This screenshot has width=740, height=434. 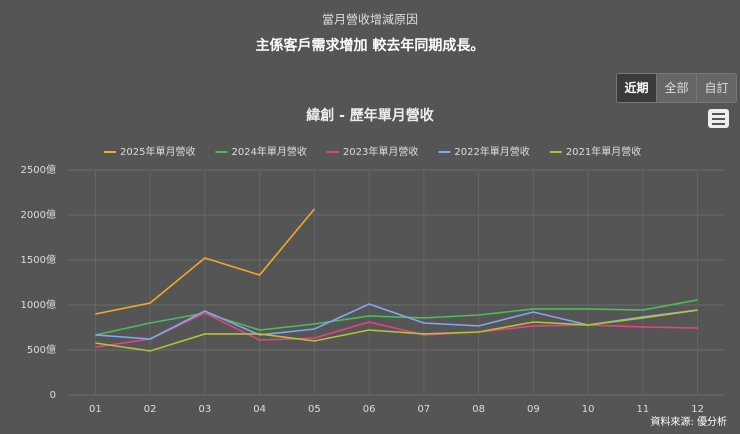 What do you see at coordinates (38, 214) in the screenshot?
I see `y-tick-label: 2000億` at bounding box center [38, 214].